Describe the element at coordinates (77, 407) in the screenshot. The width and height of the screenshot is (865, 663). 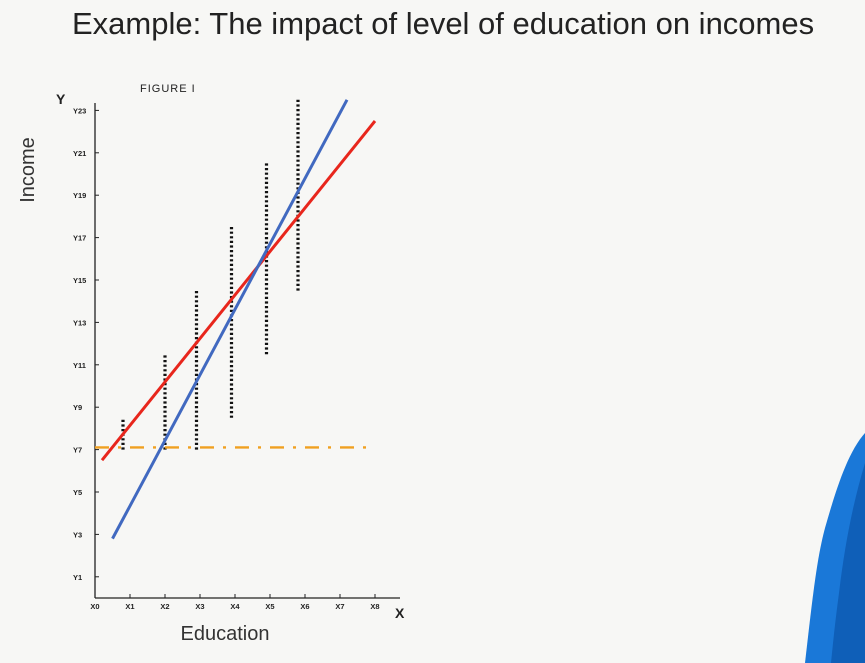
I see `y-tick-label: Y9` at that location.